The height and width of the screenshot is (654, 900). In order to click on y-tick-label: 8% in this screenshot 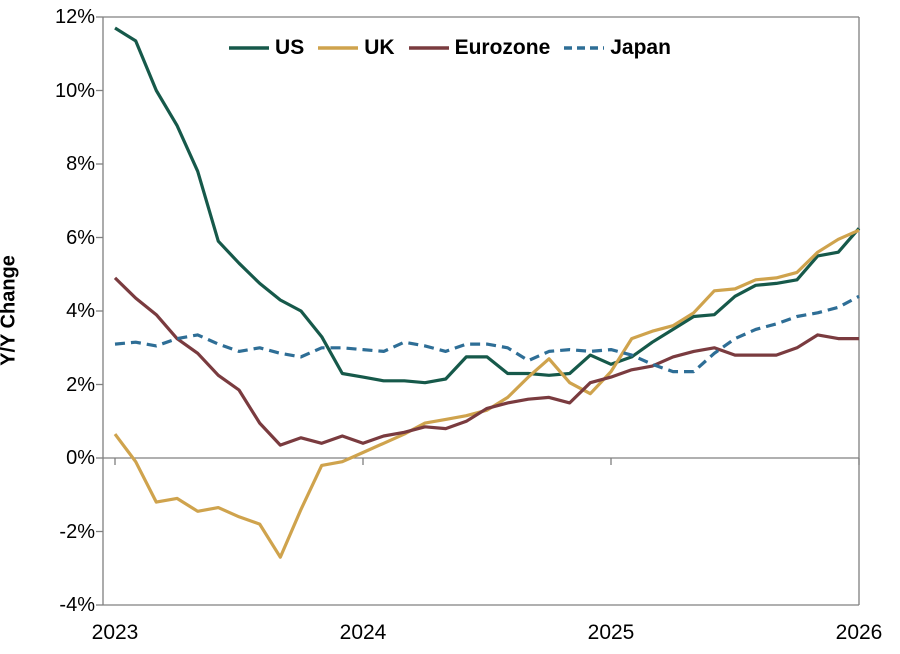, I will do `click(80, 164)`.